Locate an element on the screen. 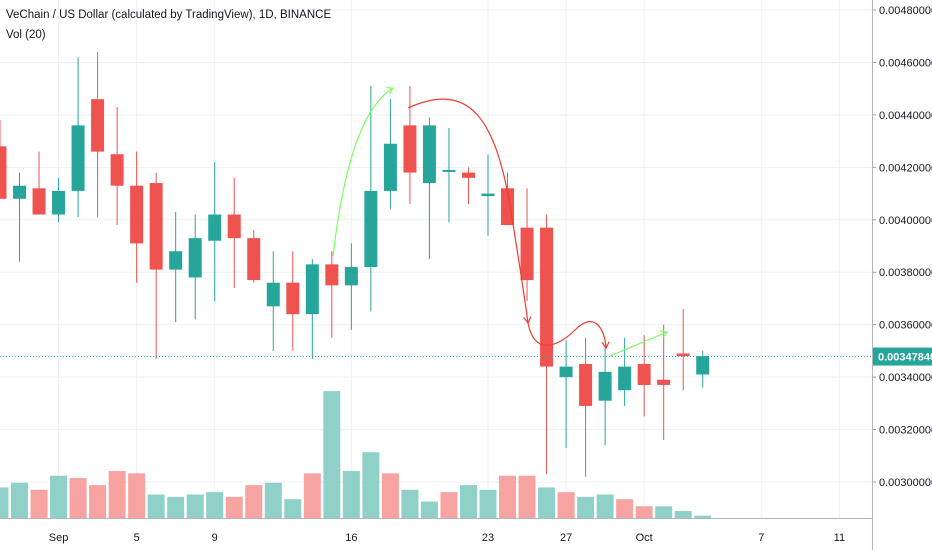 This screenshot has height=550, width=932. y-tick-label: 0.00400000 is located at coordinates (905, 221).